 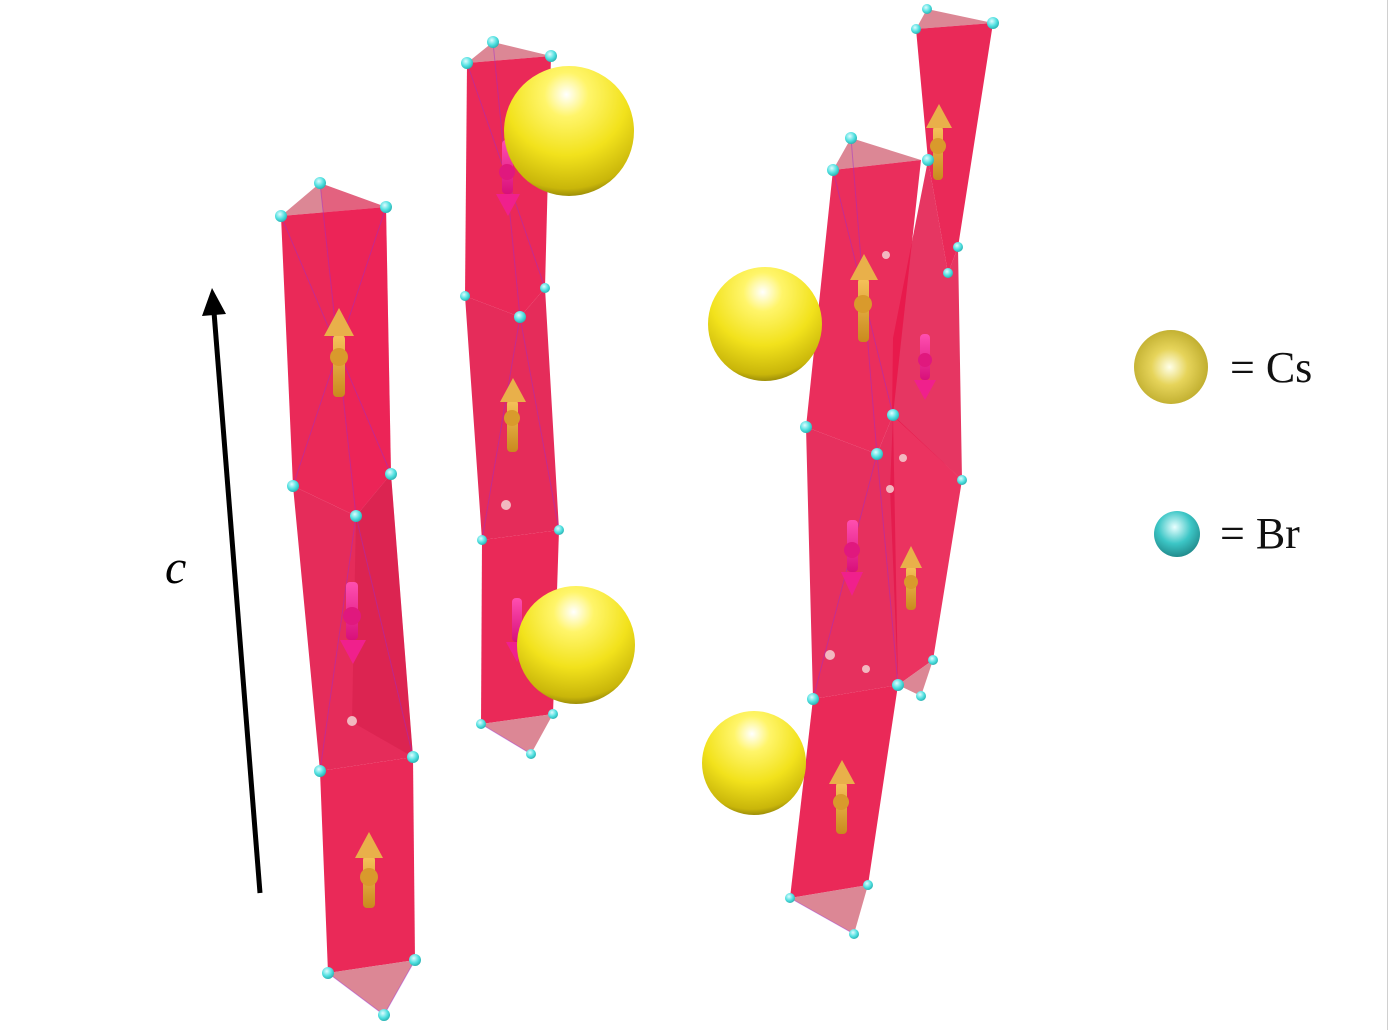 I want to click on legend-item-br: = Br, so click(x=1226, y=533).